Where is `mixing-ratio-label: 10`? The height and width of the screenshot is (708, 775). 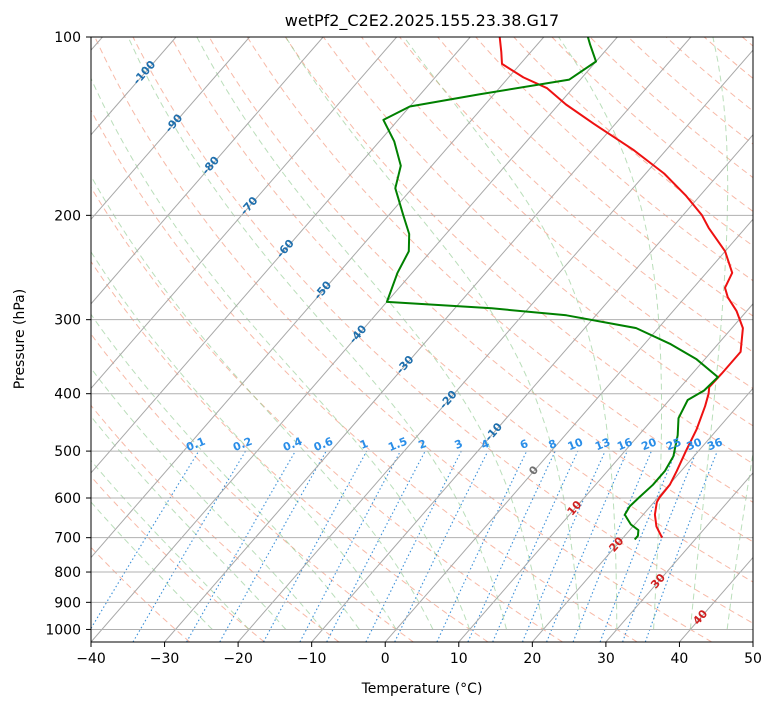 mixing-ratio-label: 10 is located at coordinates (575, 444).